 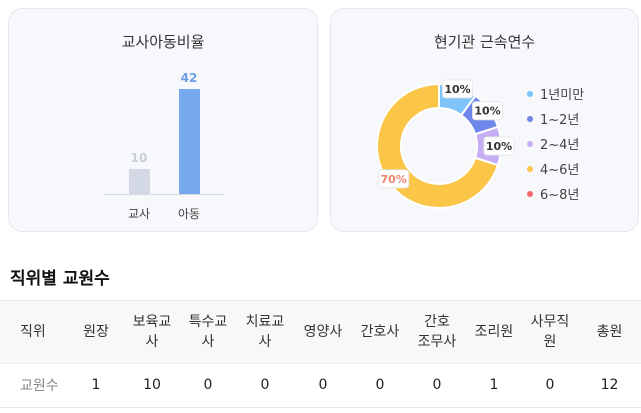 What do you see at coordinates (152, 385) in the screenshot?
I see `table-cell: 10` at bounding box center [152, 385].